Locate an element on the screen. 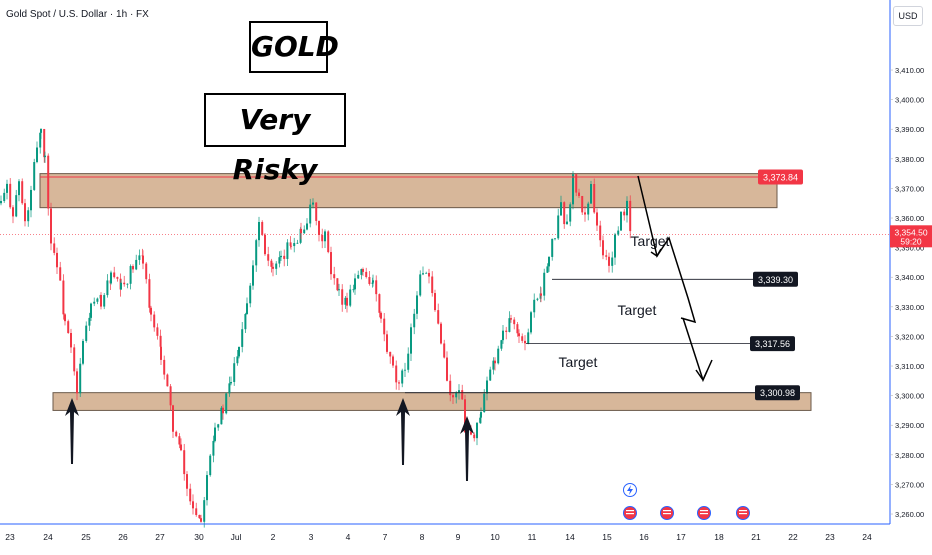 The image size is (932, 555). current-price-value: 3,354.50 is located at coordinates (910, 232).